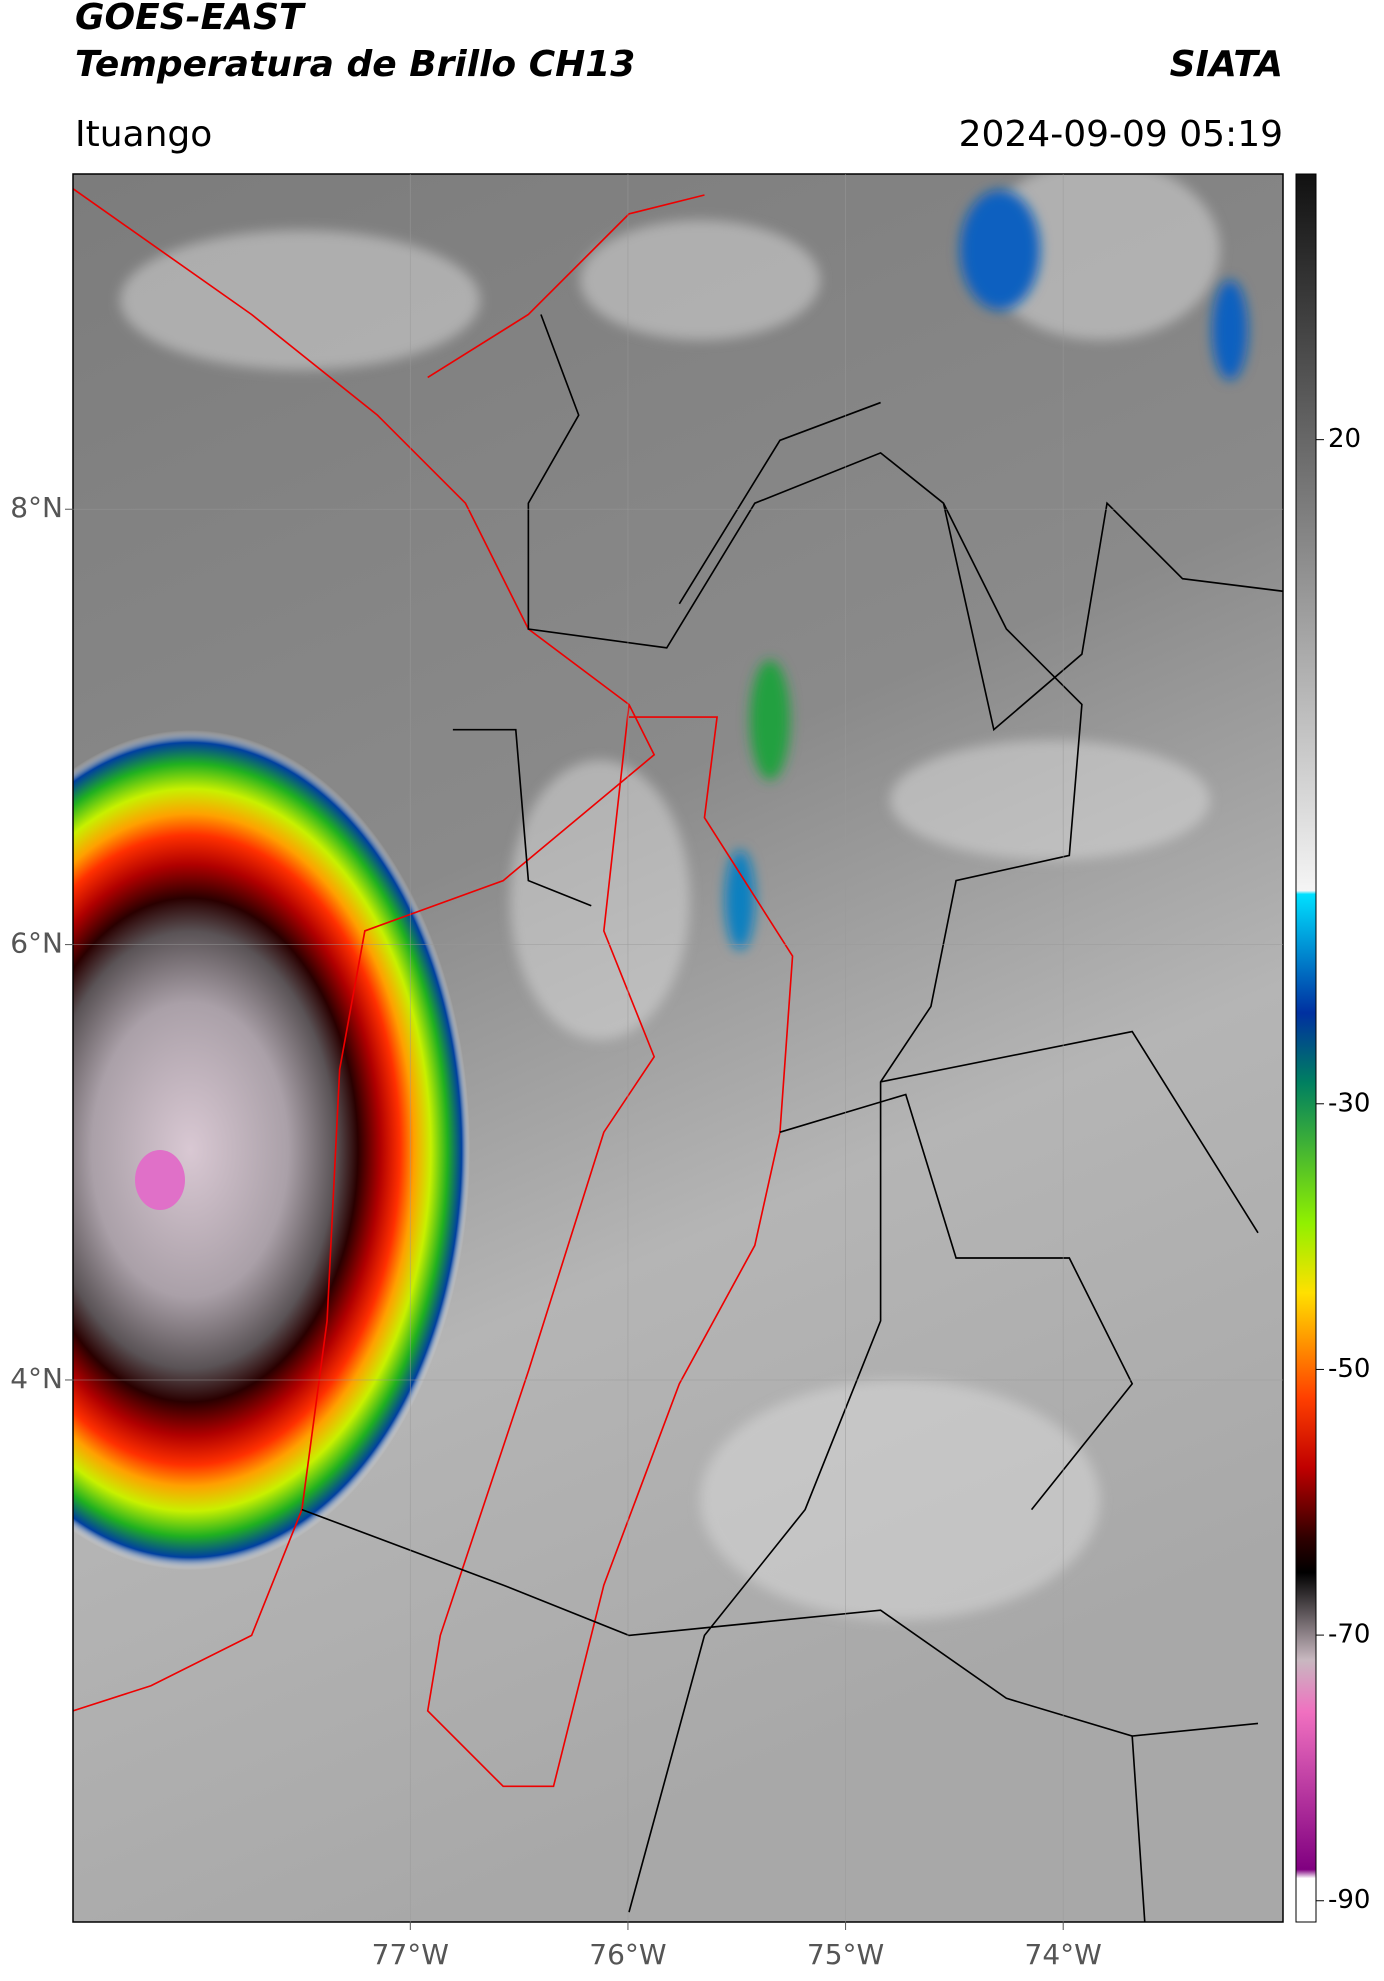 The image size is (1384, 1981). What do you see at coordinates (410, 1954) in the screenshot?
I see `lon-tick-label: 77°W` at bounding box center [410, 1954].